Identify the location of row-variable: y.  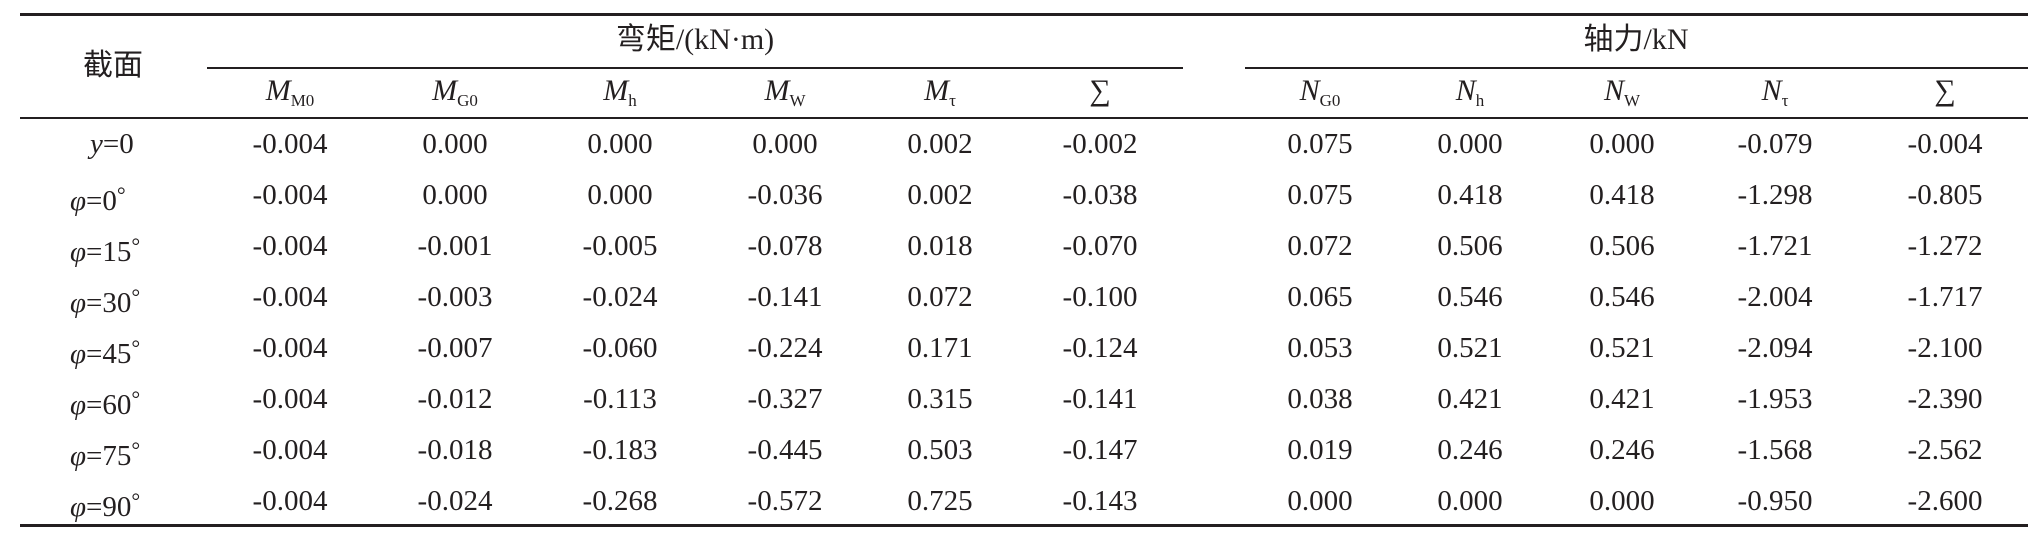
(96, 144).